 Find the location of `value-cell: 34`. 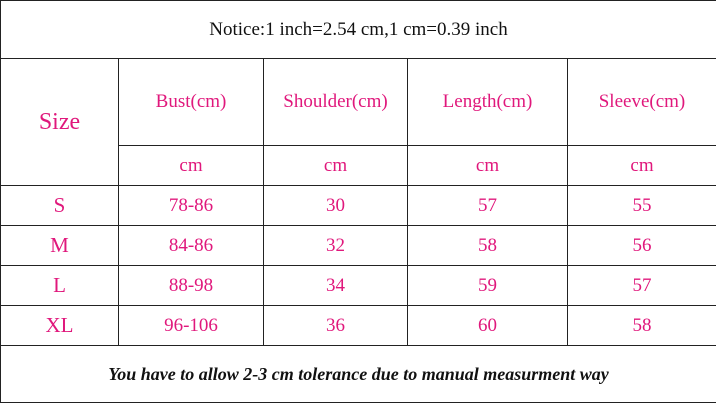

value-cell: 34 is located at coordinates (335, 285).